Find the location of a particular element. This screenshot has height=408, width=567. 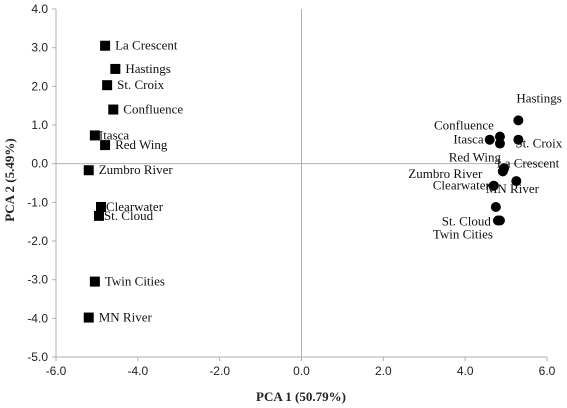

y-tick-label: 0.0 is located at coordinates (39, 164).